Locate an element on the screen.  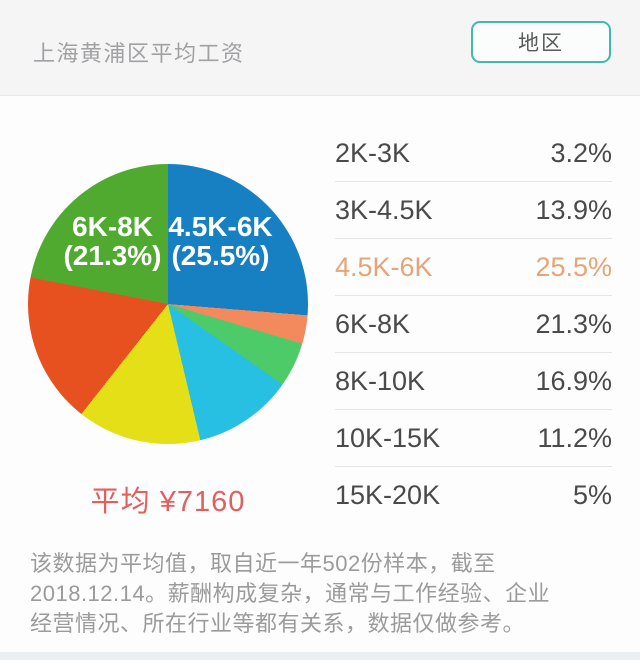
pie-slice-label-4-5k-6k: 4.5K-6K (25.5%) is located at coordinates (220, 241).